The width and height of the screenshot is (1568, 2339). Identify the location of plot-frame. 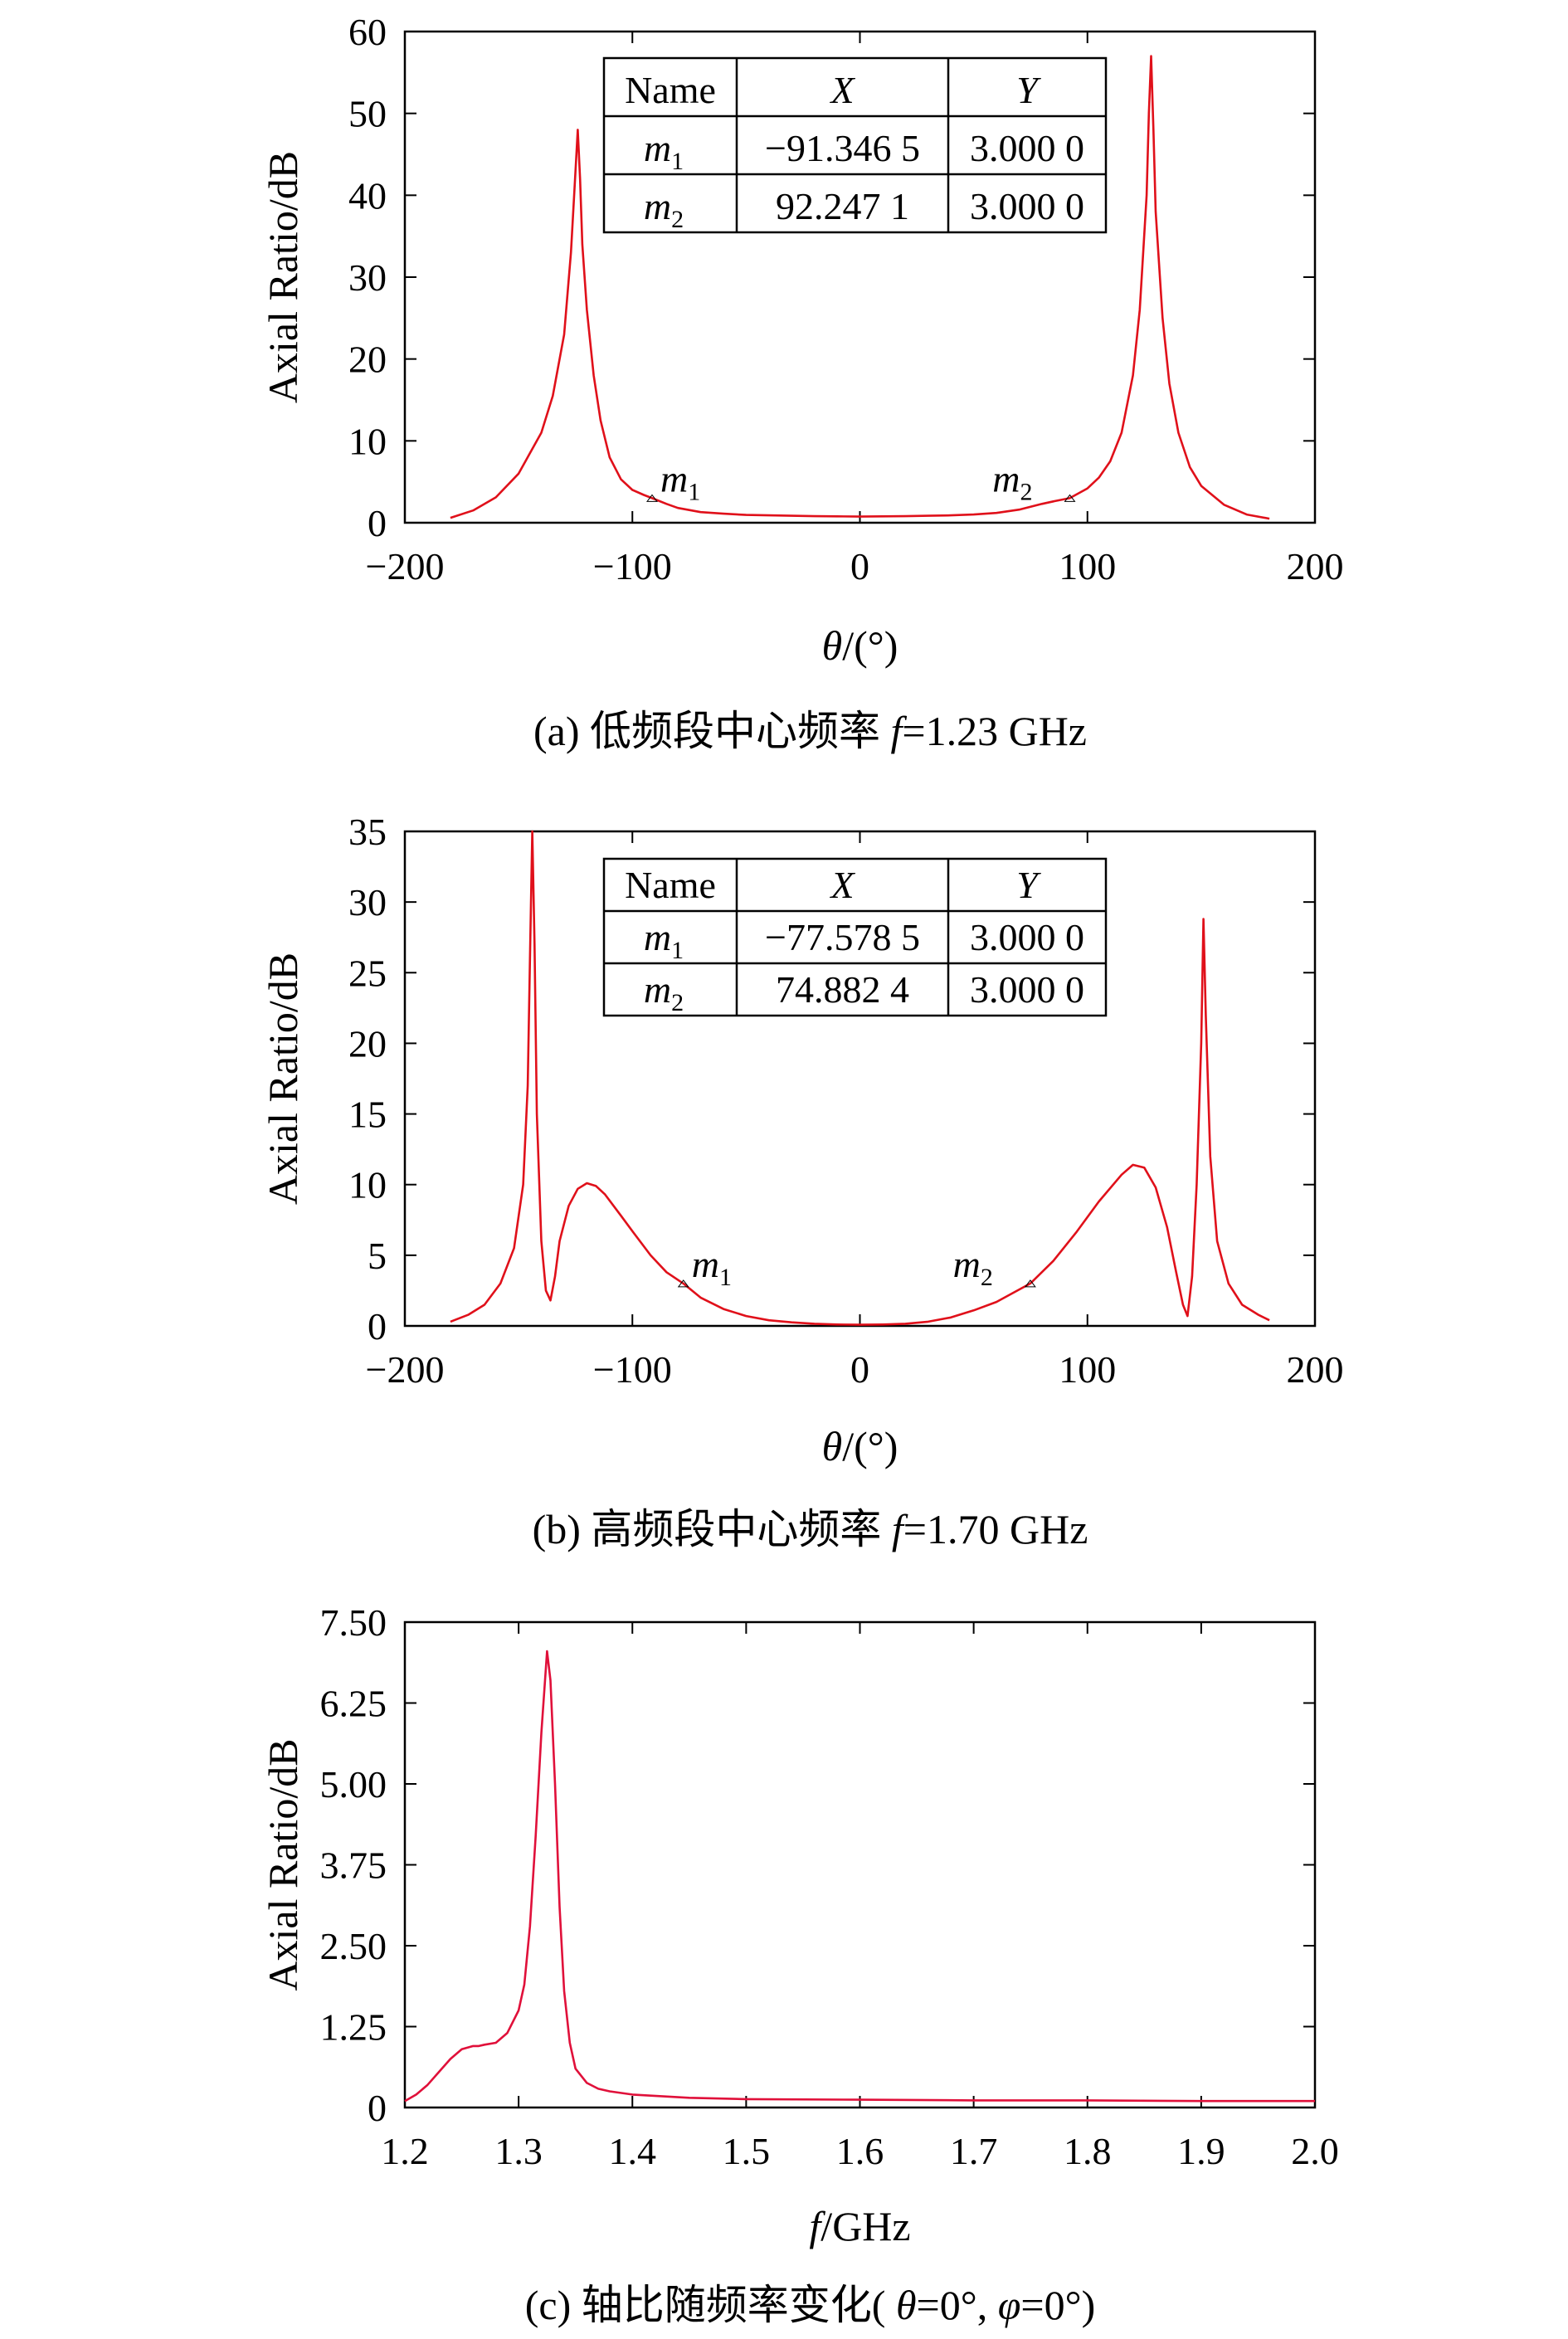
(860, 1864).